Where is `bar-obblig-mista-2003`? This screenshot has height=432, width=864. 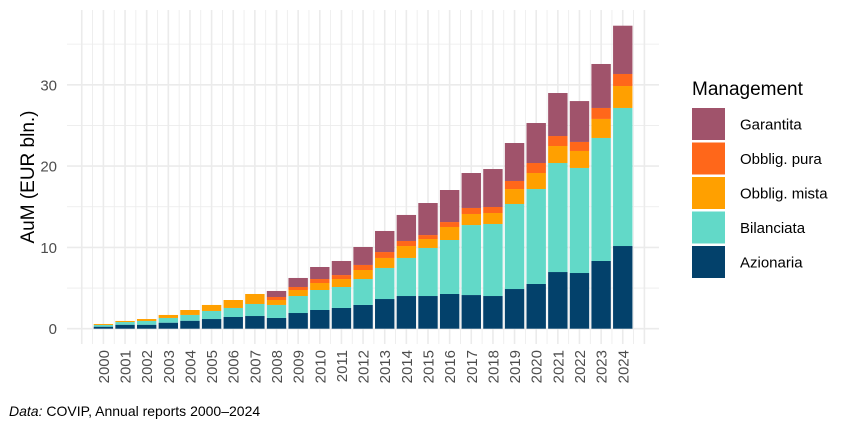
bar-obblig-mista-2003 is located at coordinates (168, 316).